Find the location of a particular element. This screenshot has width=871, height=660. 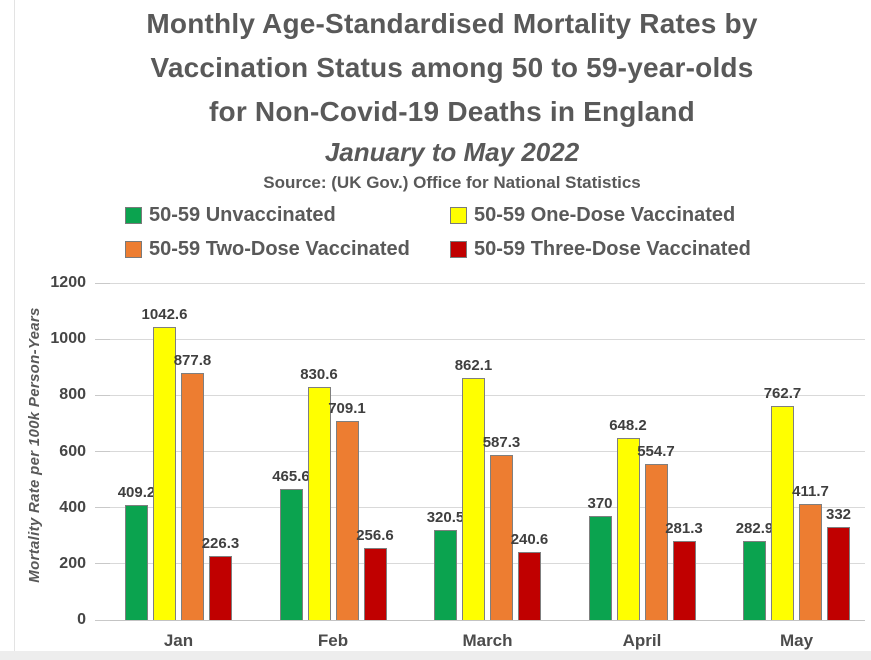

data-label-may-50-59-unvaccinated: 282.9 is located at coordinates (754, 528).